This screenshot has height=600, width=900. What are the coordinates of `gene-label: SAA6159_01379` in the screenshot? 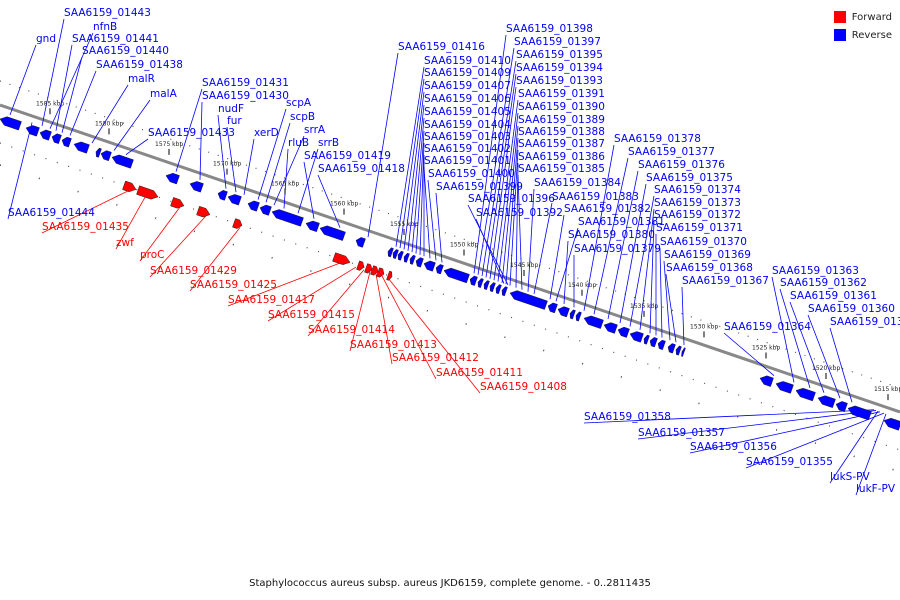 It's located at (617, 249).